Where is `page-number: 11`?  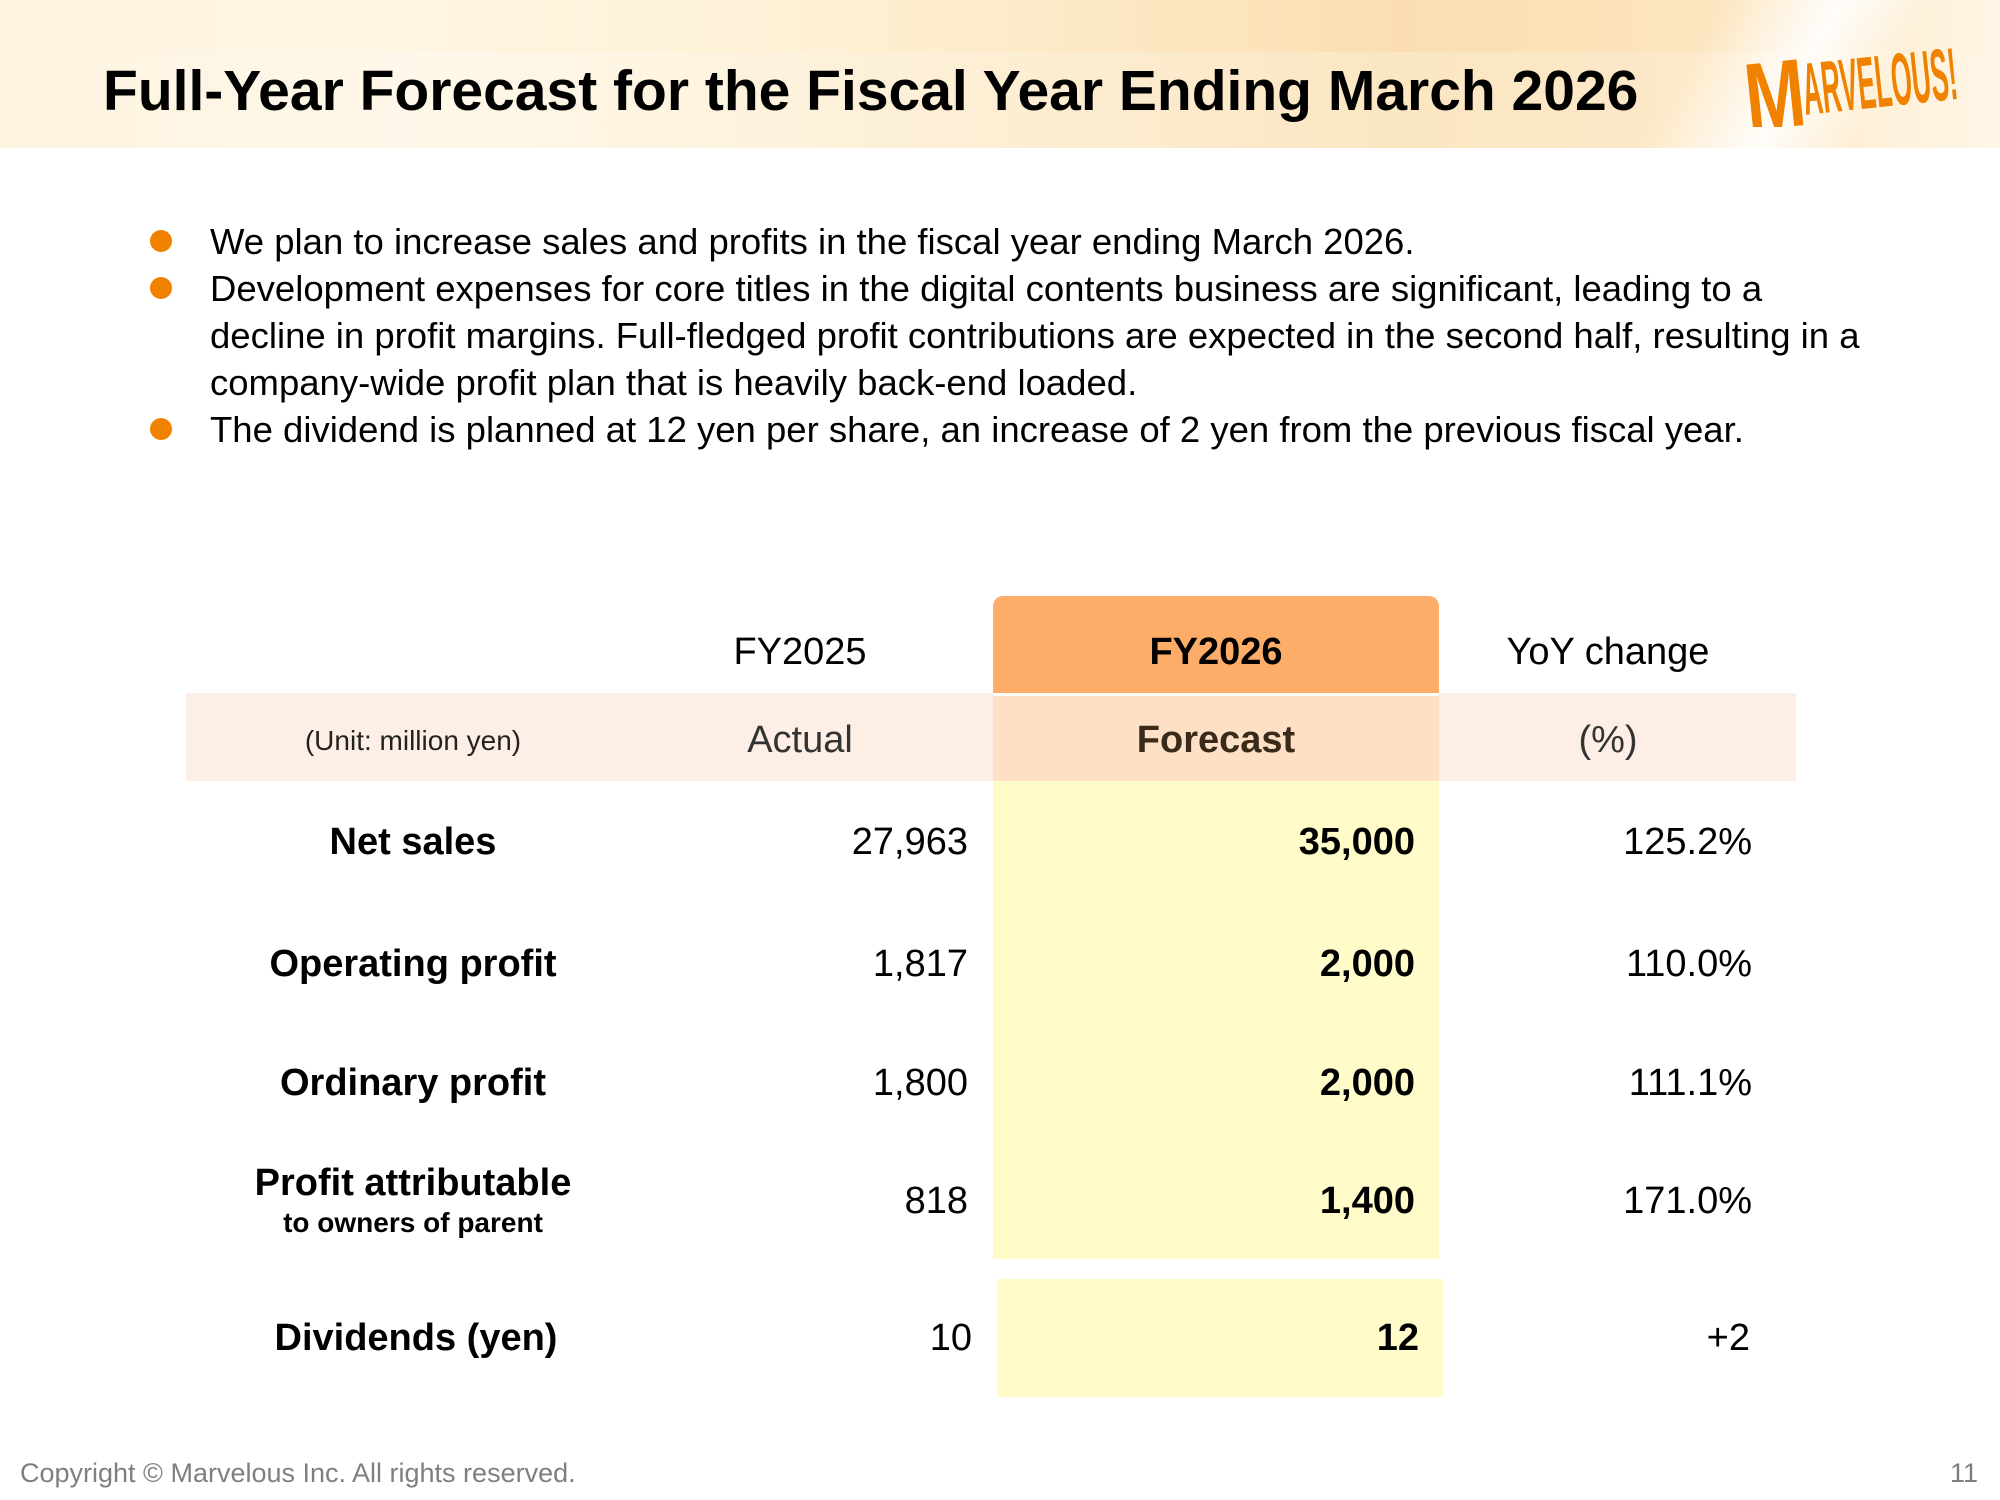
page-number: 11 is located at coordinates (1963, 1473).